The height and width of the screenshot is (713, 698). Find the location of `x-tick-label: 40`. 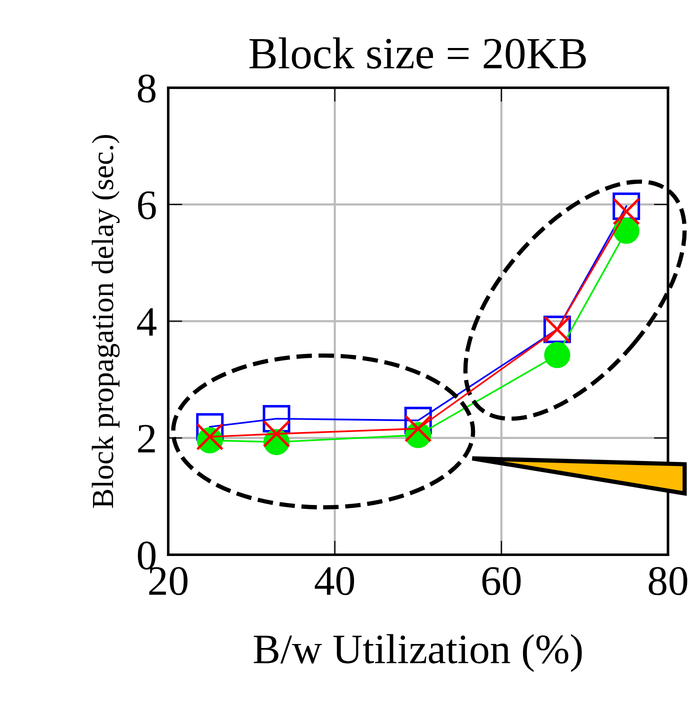

x-tick-label: 40 is located at coordinates (334, 581).